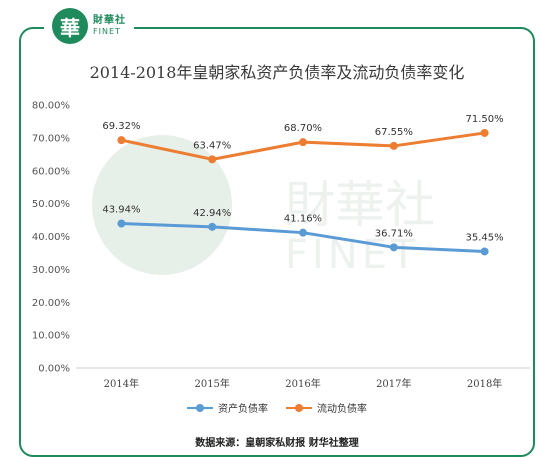 The width and height of the screenshot is (554, 457). I want to click on chart-title: 2014-2018年皇朝家私资产负债率及流动负债率变化, so click(277, 72).